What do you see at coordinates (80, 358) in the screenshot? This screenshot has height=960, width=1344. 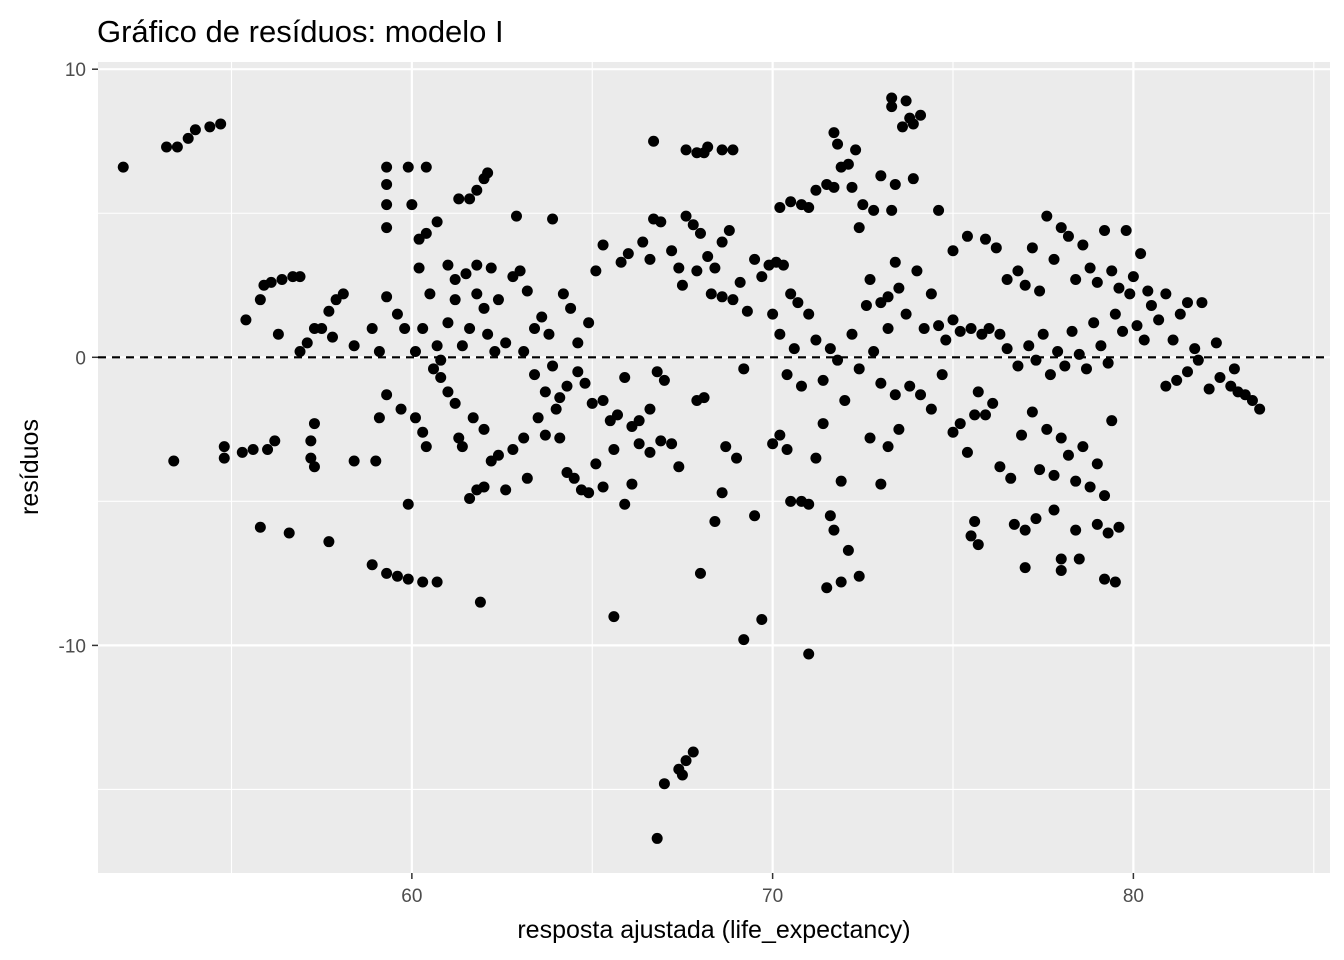 I see `y-tick-label: 0` at bounding box center [80, 358].